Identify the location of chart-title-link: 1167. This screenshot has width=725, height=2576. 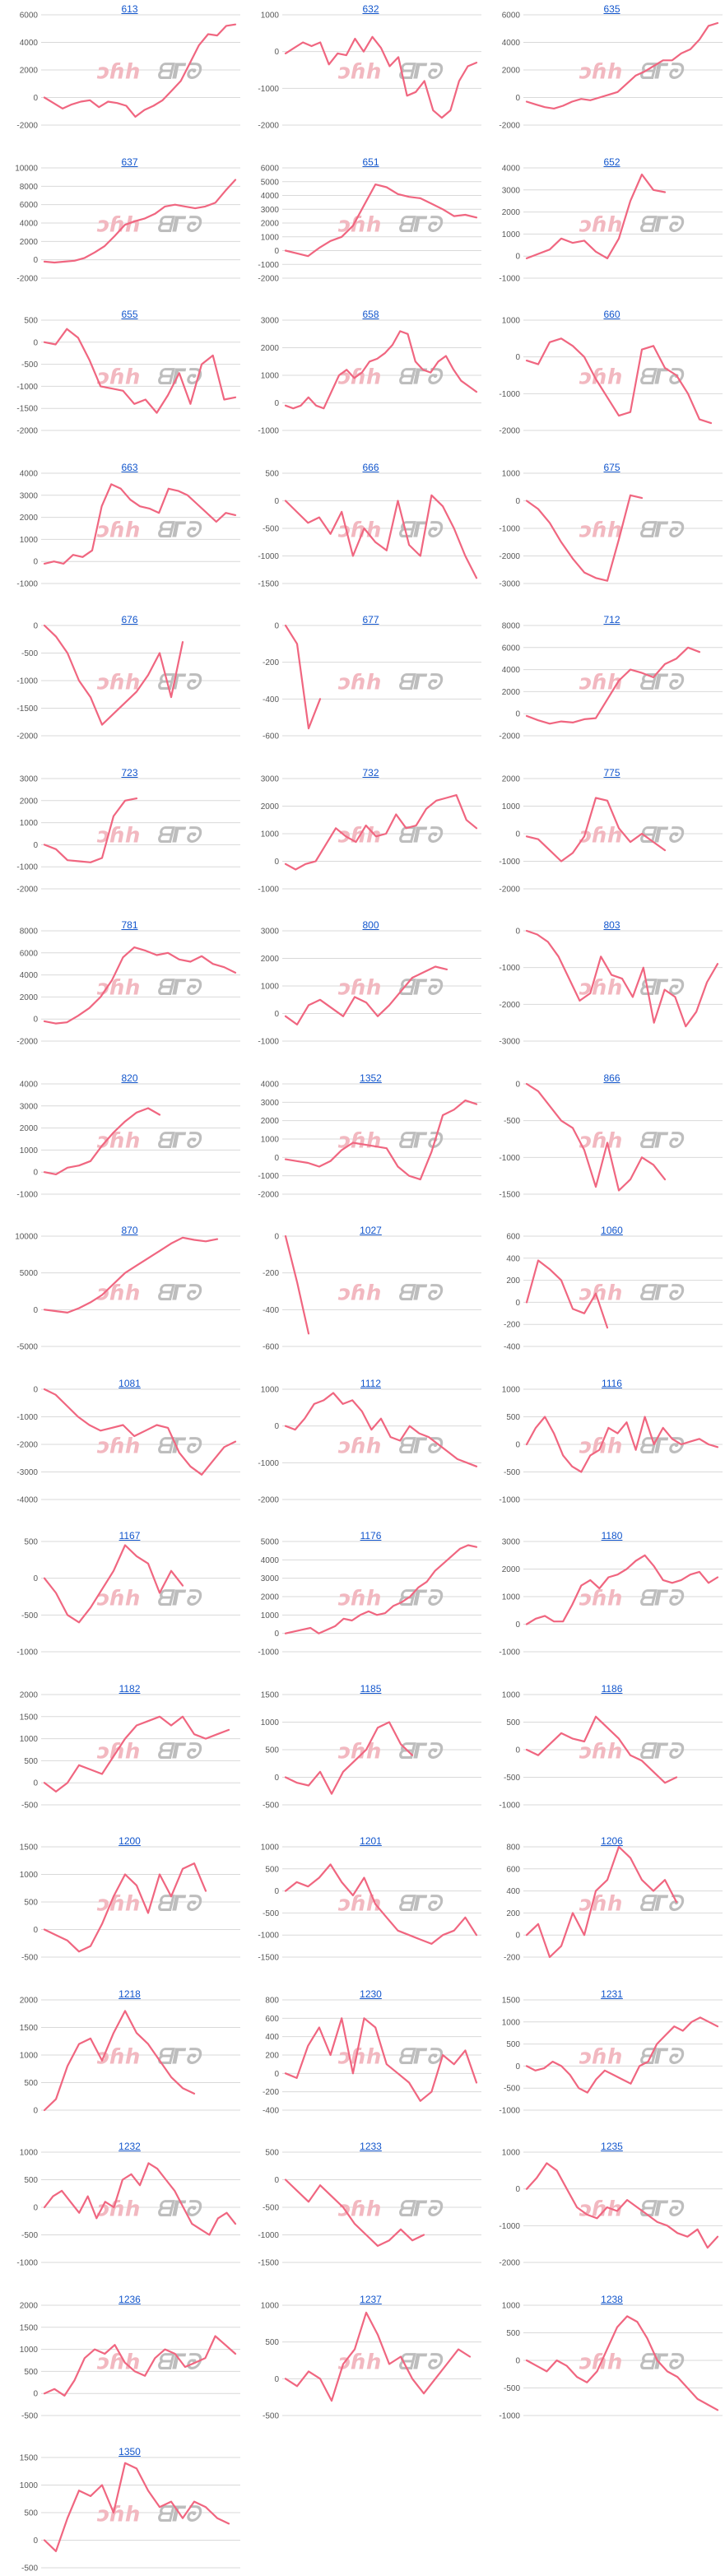
(130, 1535).